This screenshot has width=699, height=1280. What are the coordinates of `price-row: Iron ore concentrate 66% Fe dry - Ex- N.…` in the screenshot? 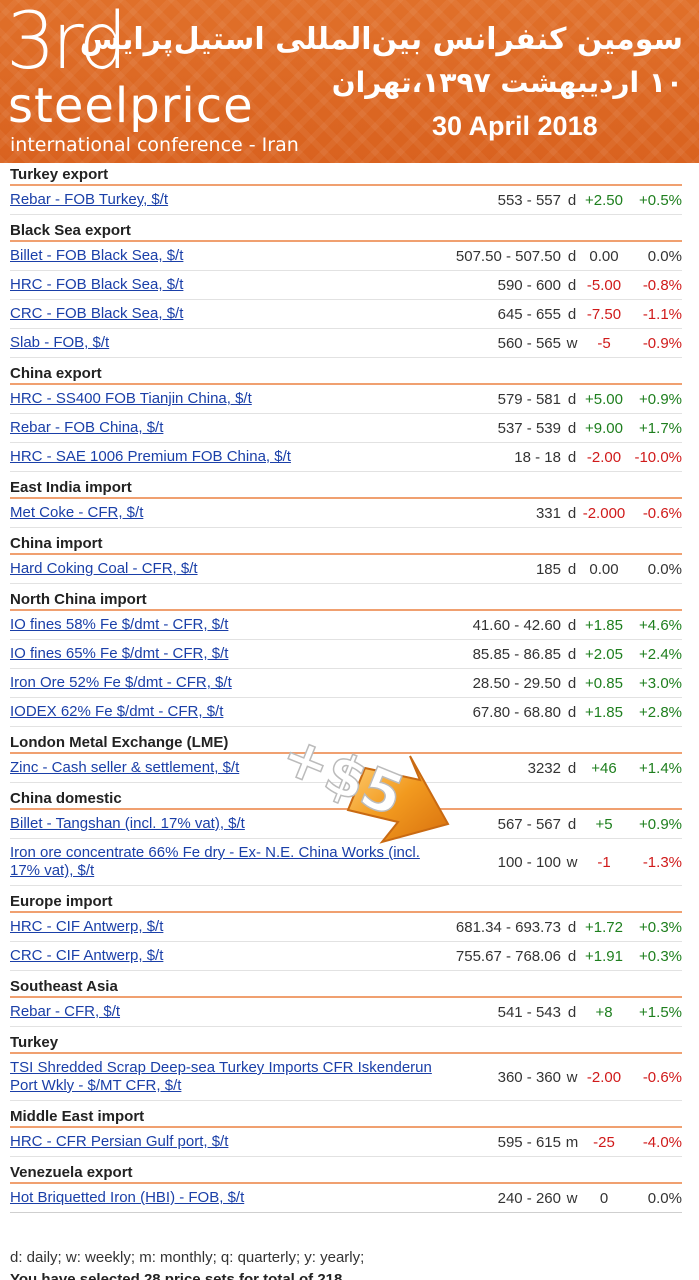 It's located at (346, 862).